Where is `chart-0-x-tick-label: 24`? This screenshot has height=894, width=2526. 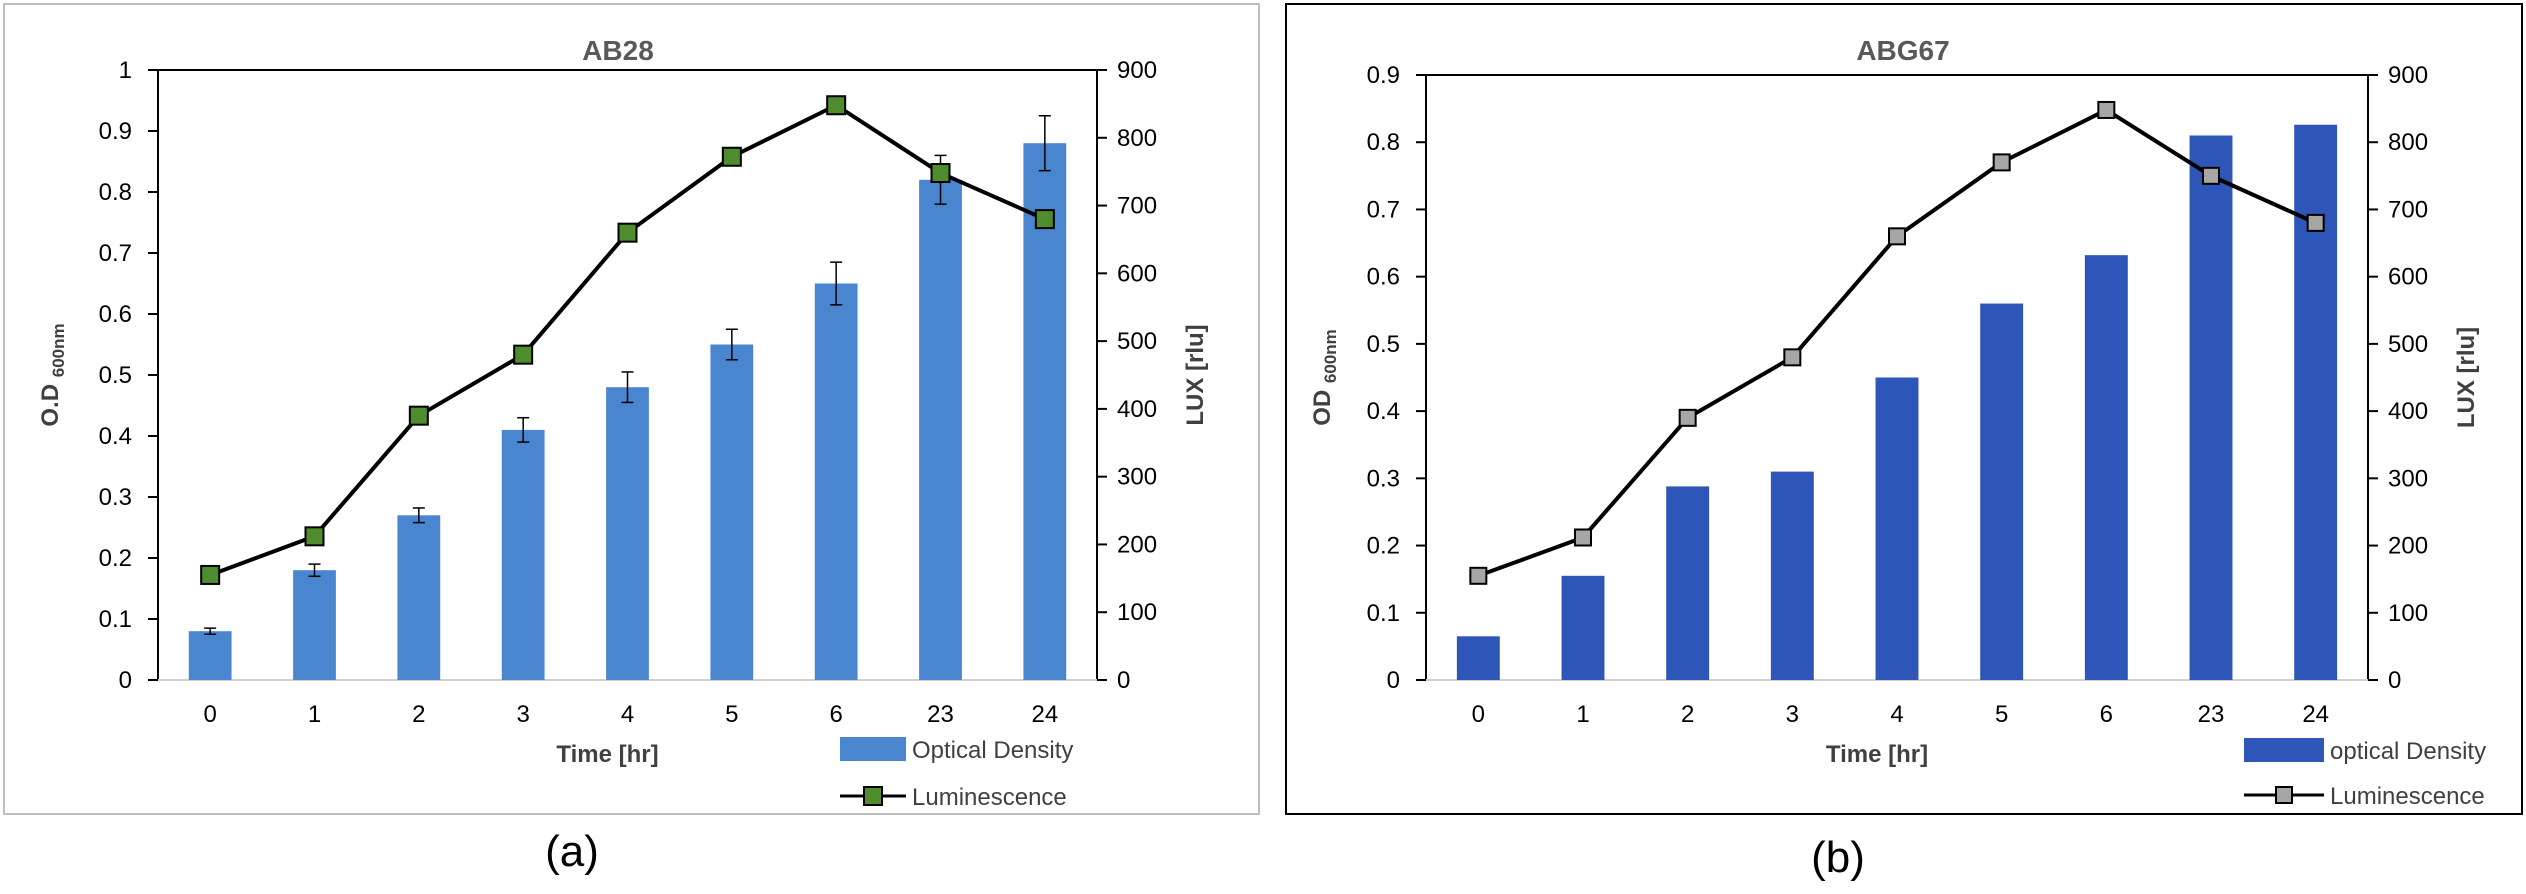 chart-0-x-tick-label: 24 is located at coordinates (1044, 714).